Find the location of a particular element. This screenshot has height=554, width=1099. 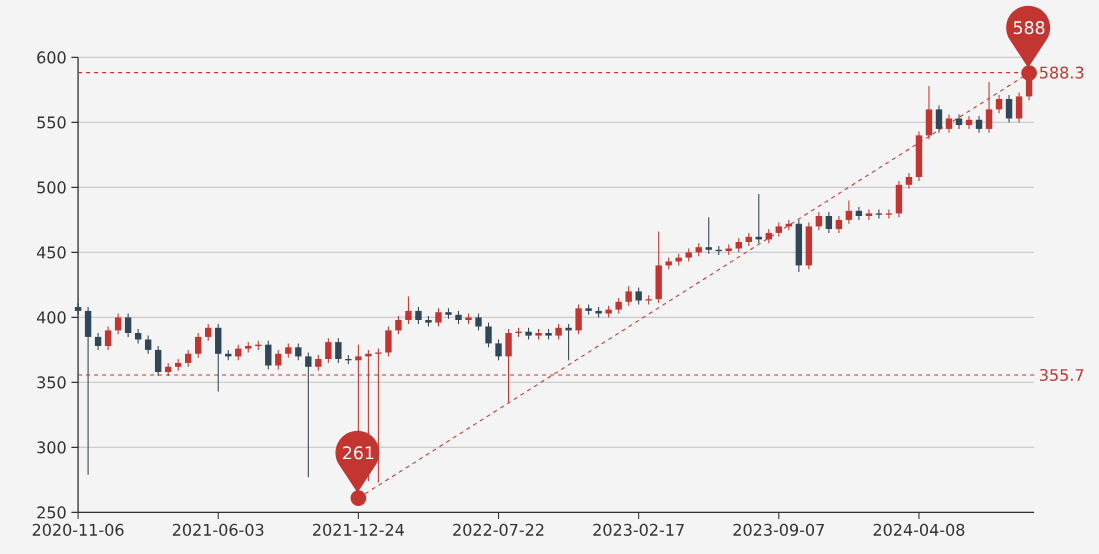

x-tick-label: 2023-02-17 is located at coordinates (638, 529).